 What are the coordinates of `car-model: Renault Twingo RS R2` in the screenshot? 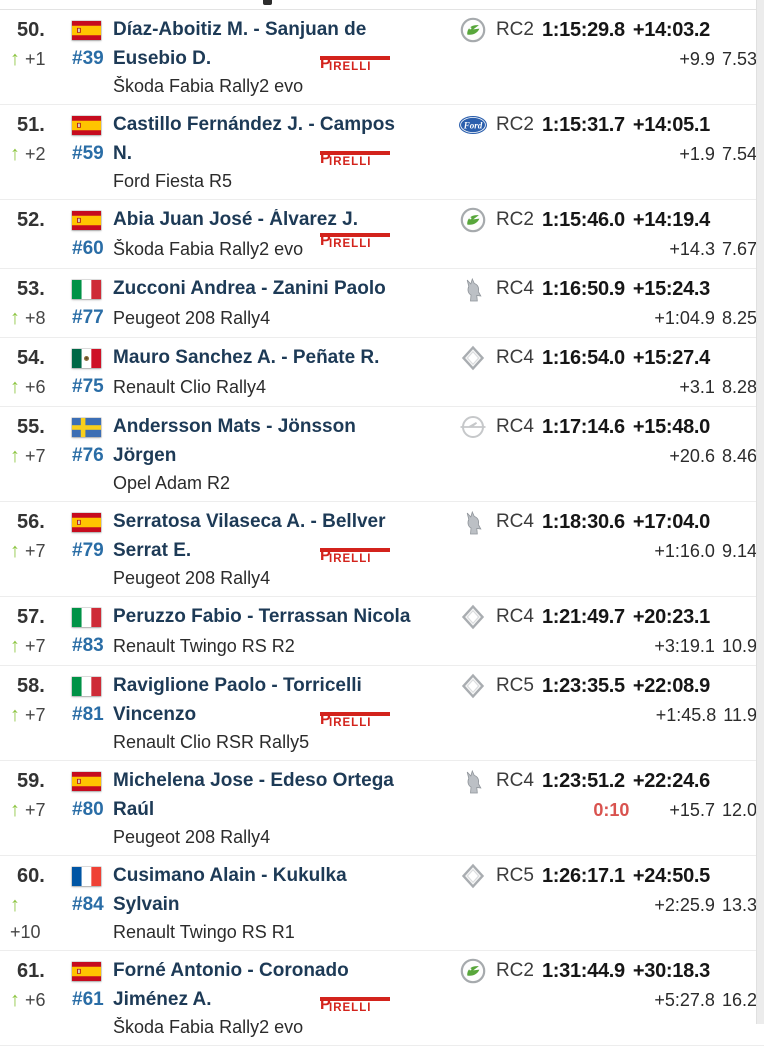 It's located at (204, 645).